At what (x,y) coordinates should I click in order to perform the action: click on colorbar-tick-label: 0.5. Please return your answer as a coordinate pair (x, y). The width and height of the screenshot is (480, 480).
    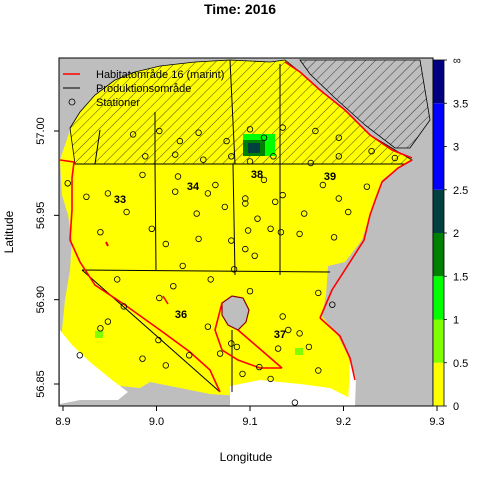
    Looking at the image, I should click on (460, 364).